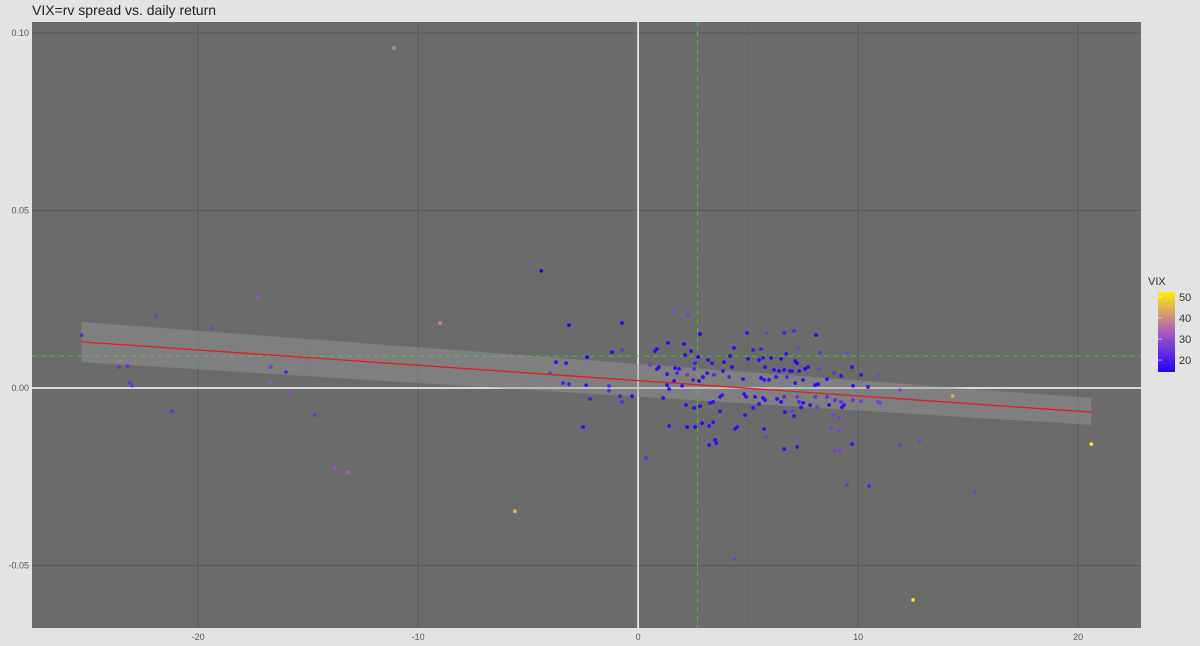 This screenshot has height=646, width=1200. Describe the element at coordinates (20, 211) in the screenshot. I see `y-tick-label: 0.05` at that location.